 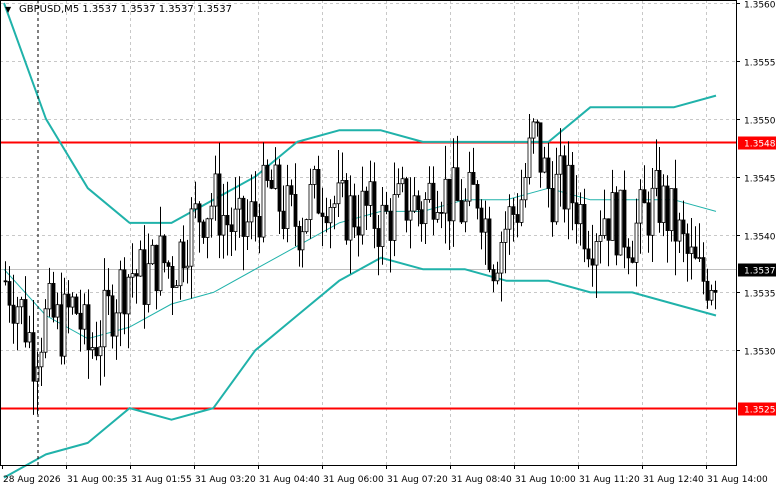 I want to click on time-tick-label: 31 Aug 07:20, so click(x=417, y=480).